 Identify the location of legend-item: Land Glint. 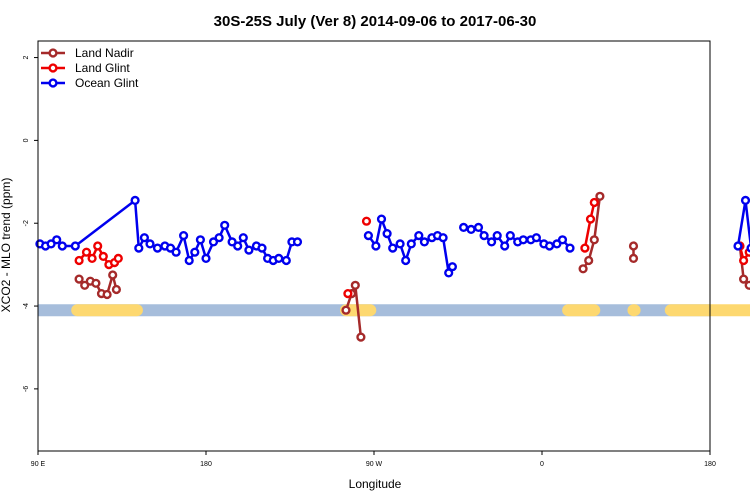
(85, 68).